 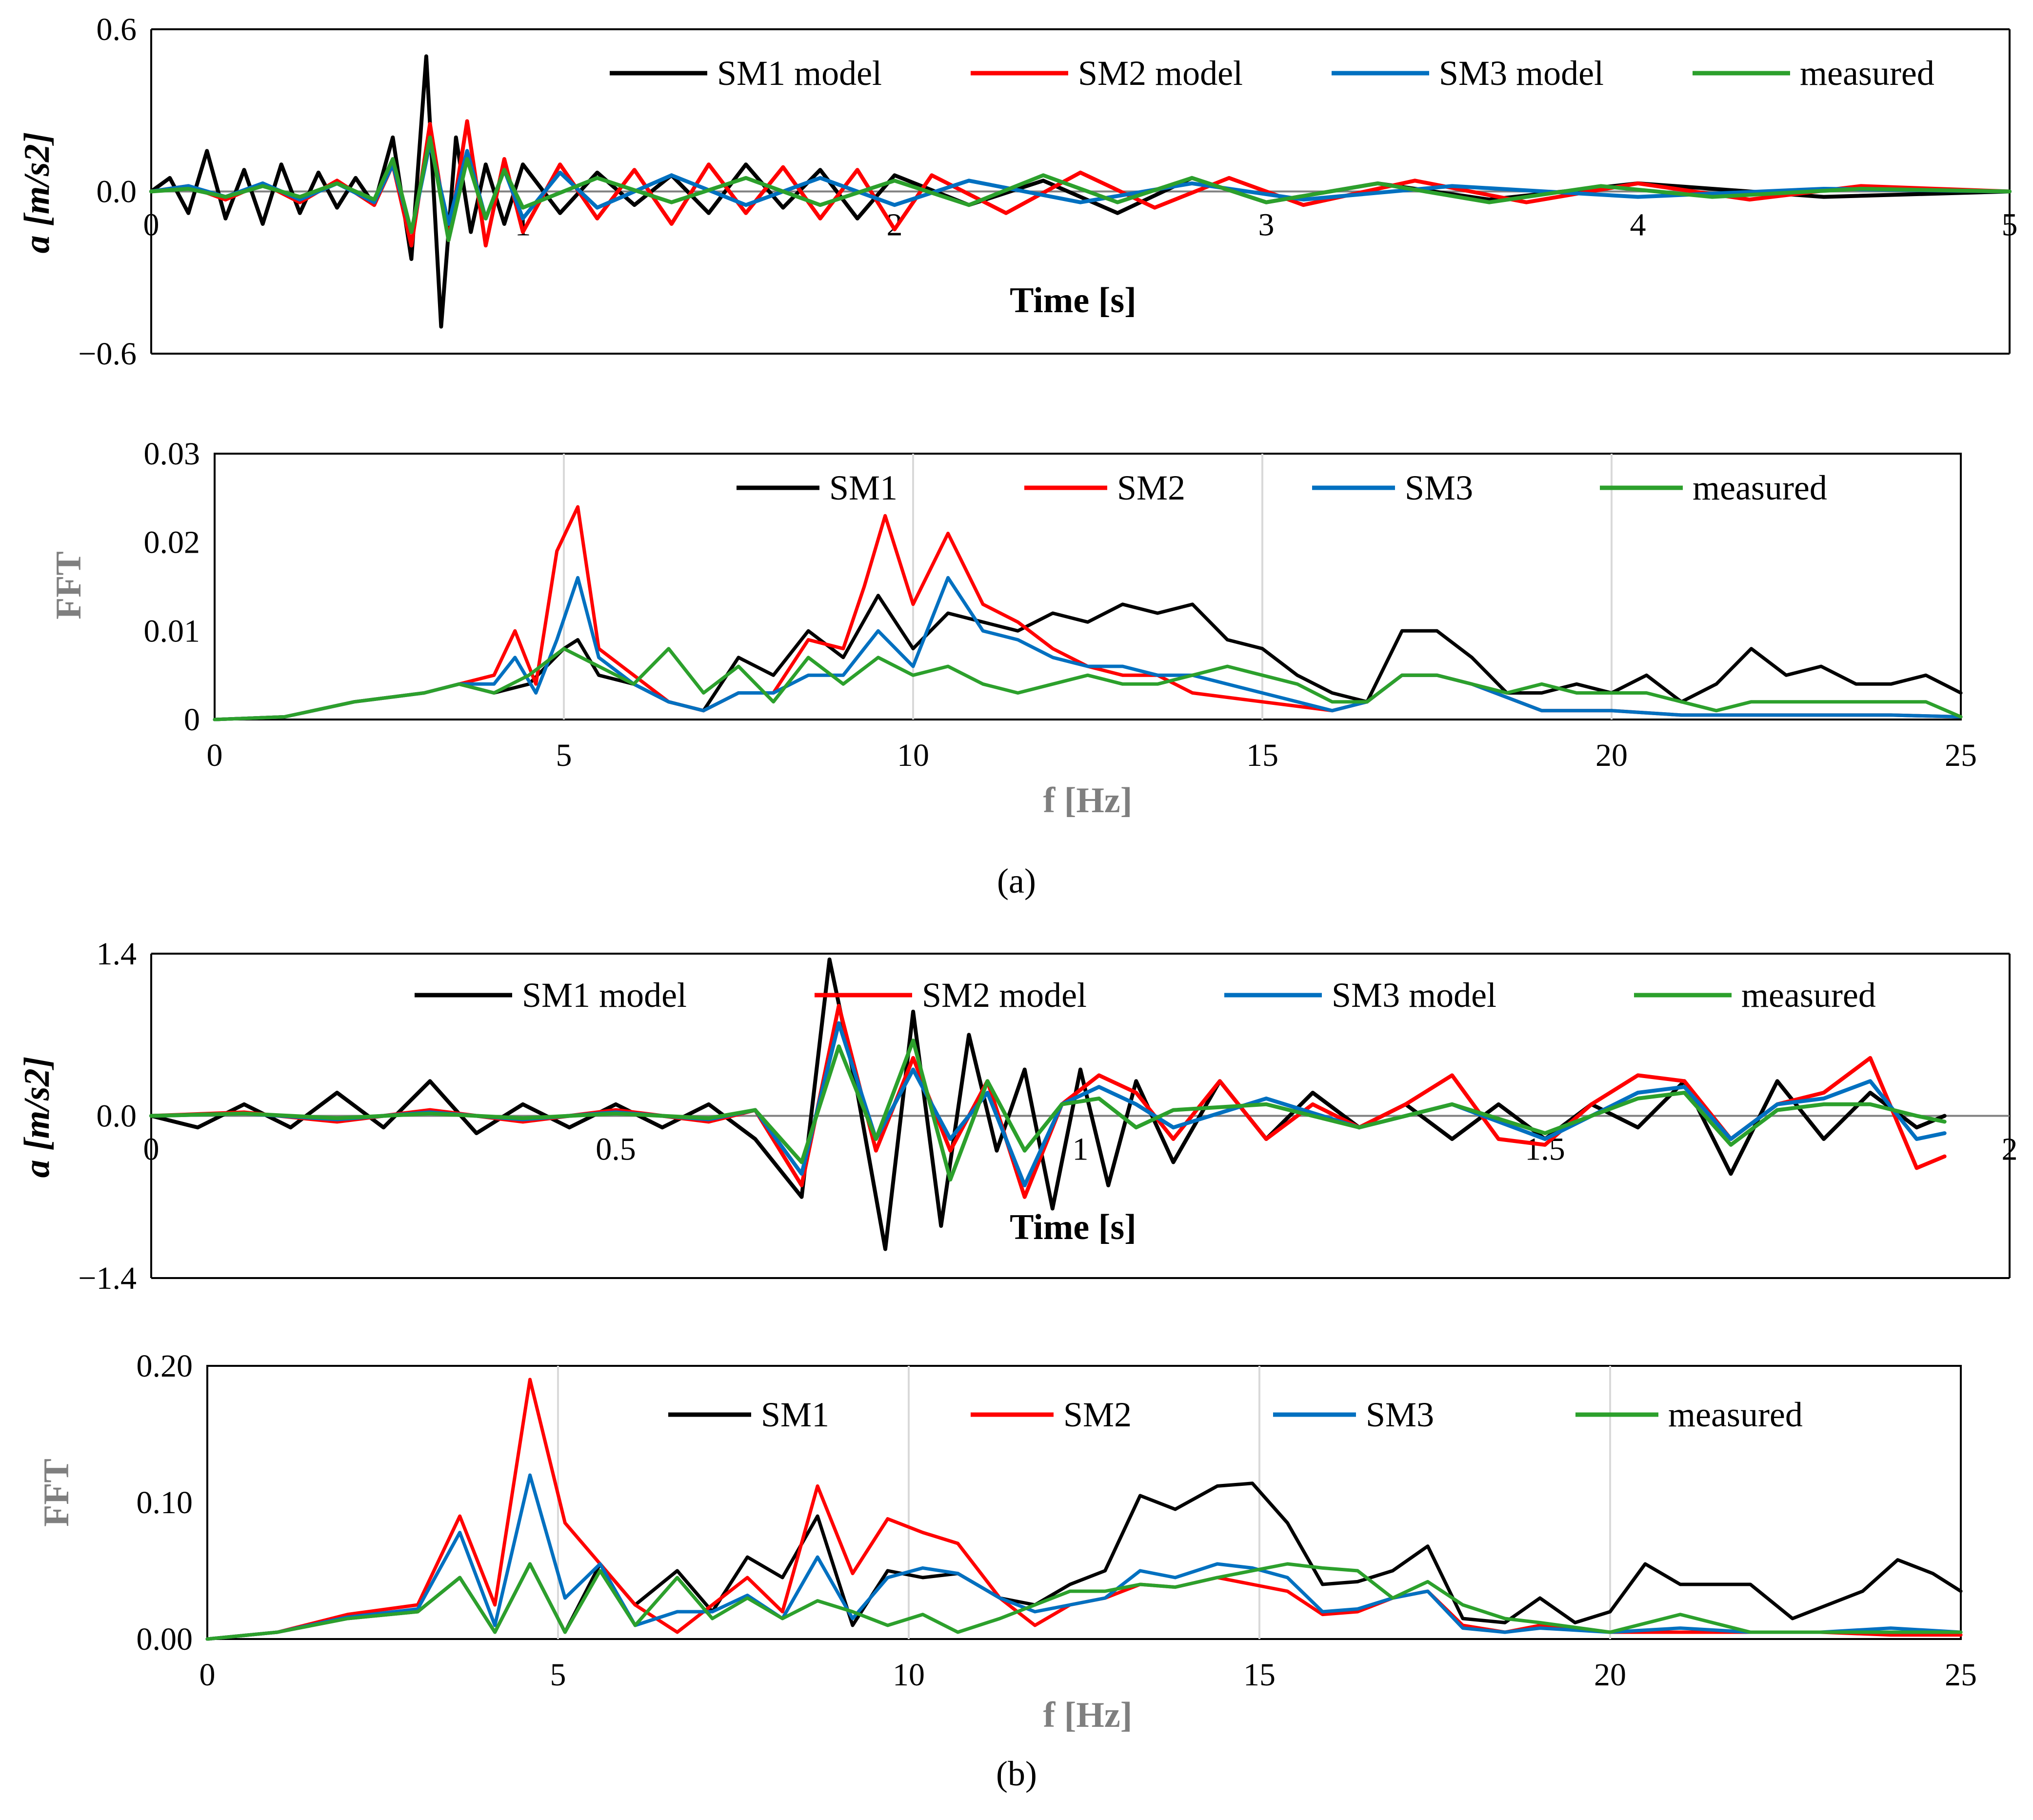 What do you see at coordinates (108, 1278) in the screenshot?
I see `y-tick-label: −1.4` at bounding box center [108, 1278].